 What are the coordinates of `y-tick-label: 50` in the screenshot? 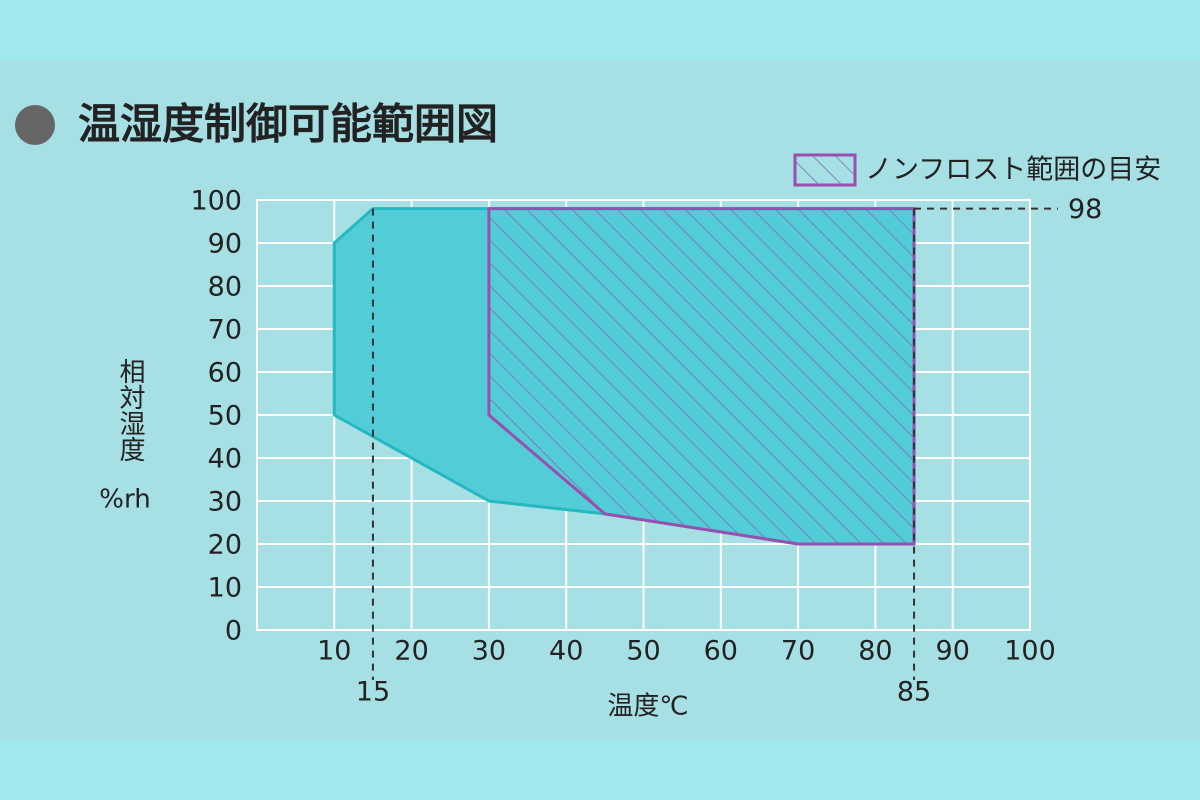 It's located at (225, 416).